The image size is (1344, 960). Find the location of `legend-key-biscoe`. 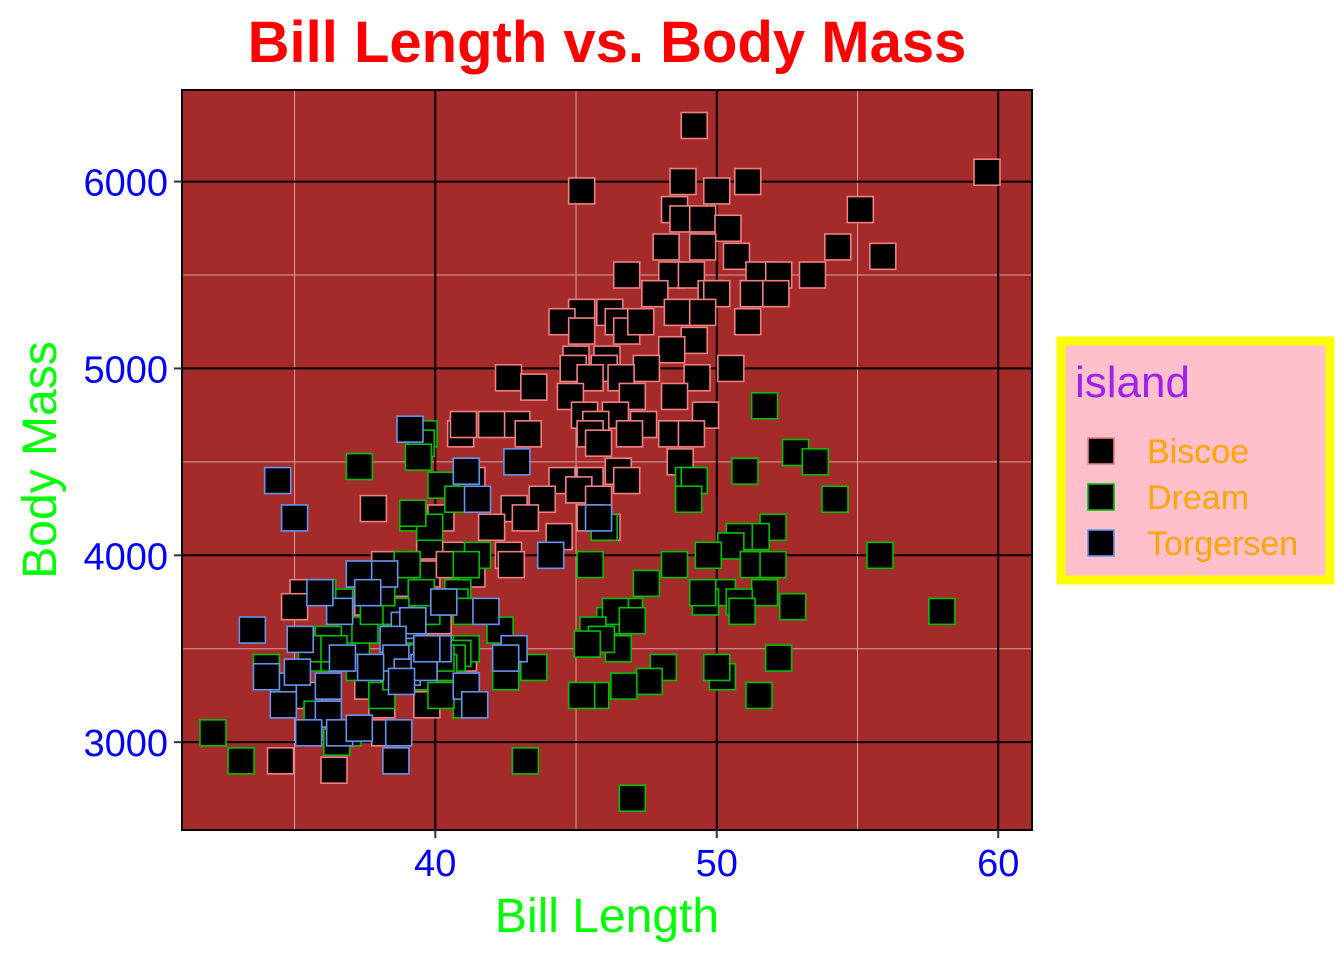

legend-key-biscoe is located at coordinates (1101, 451).